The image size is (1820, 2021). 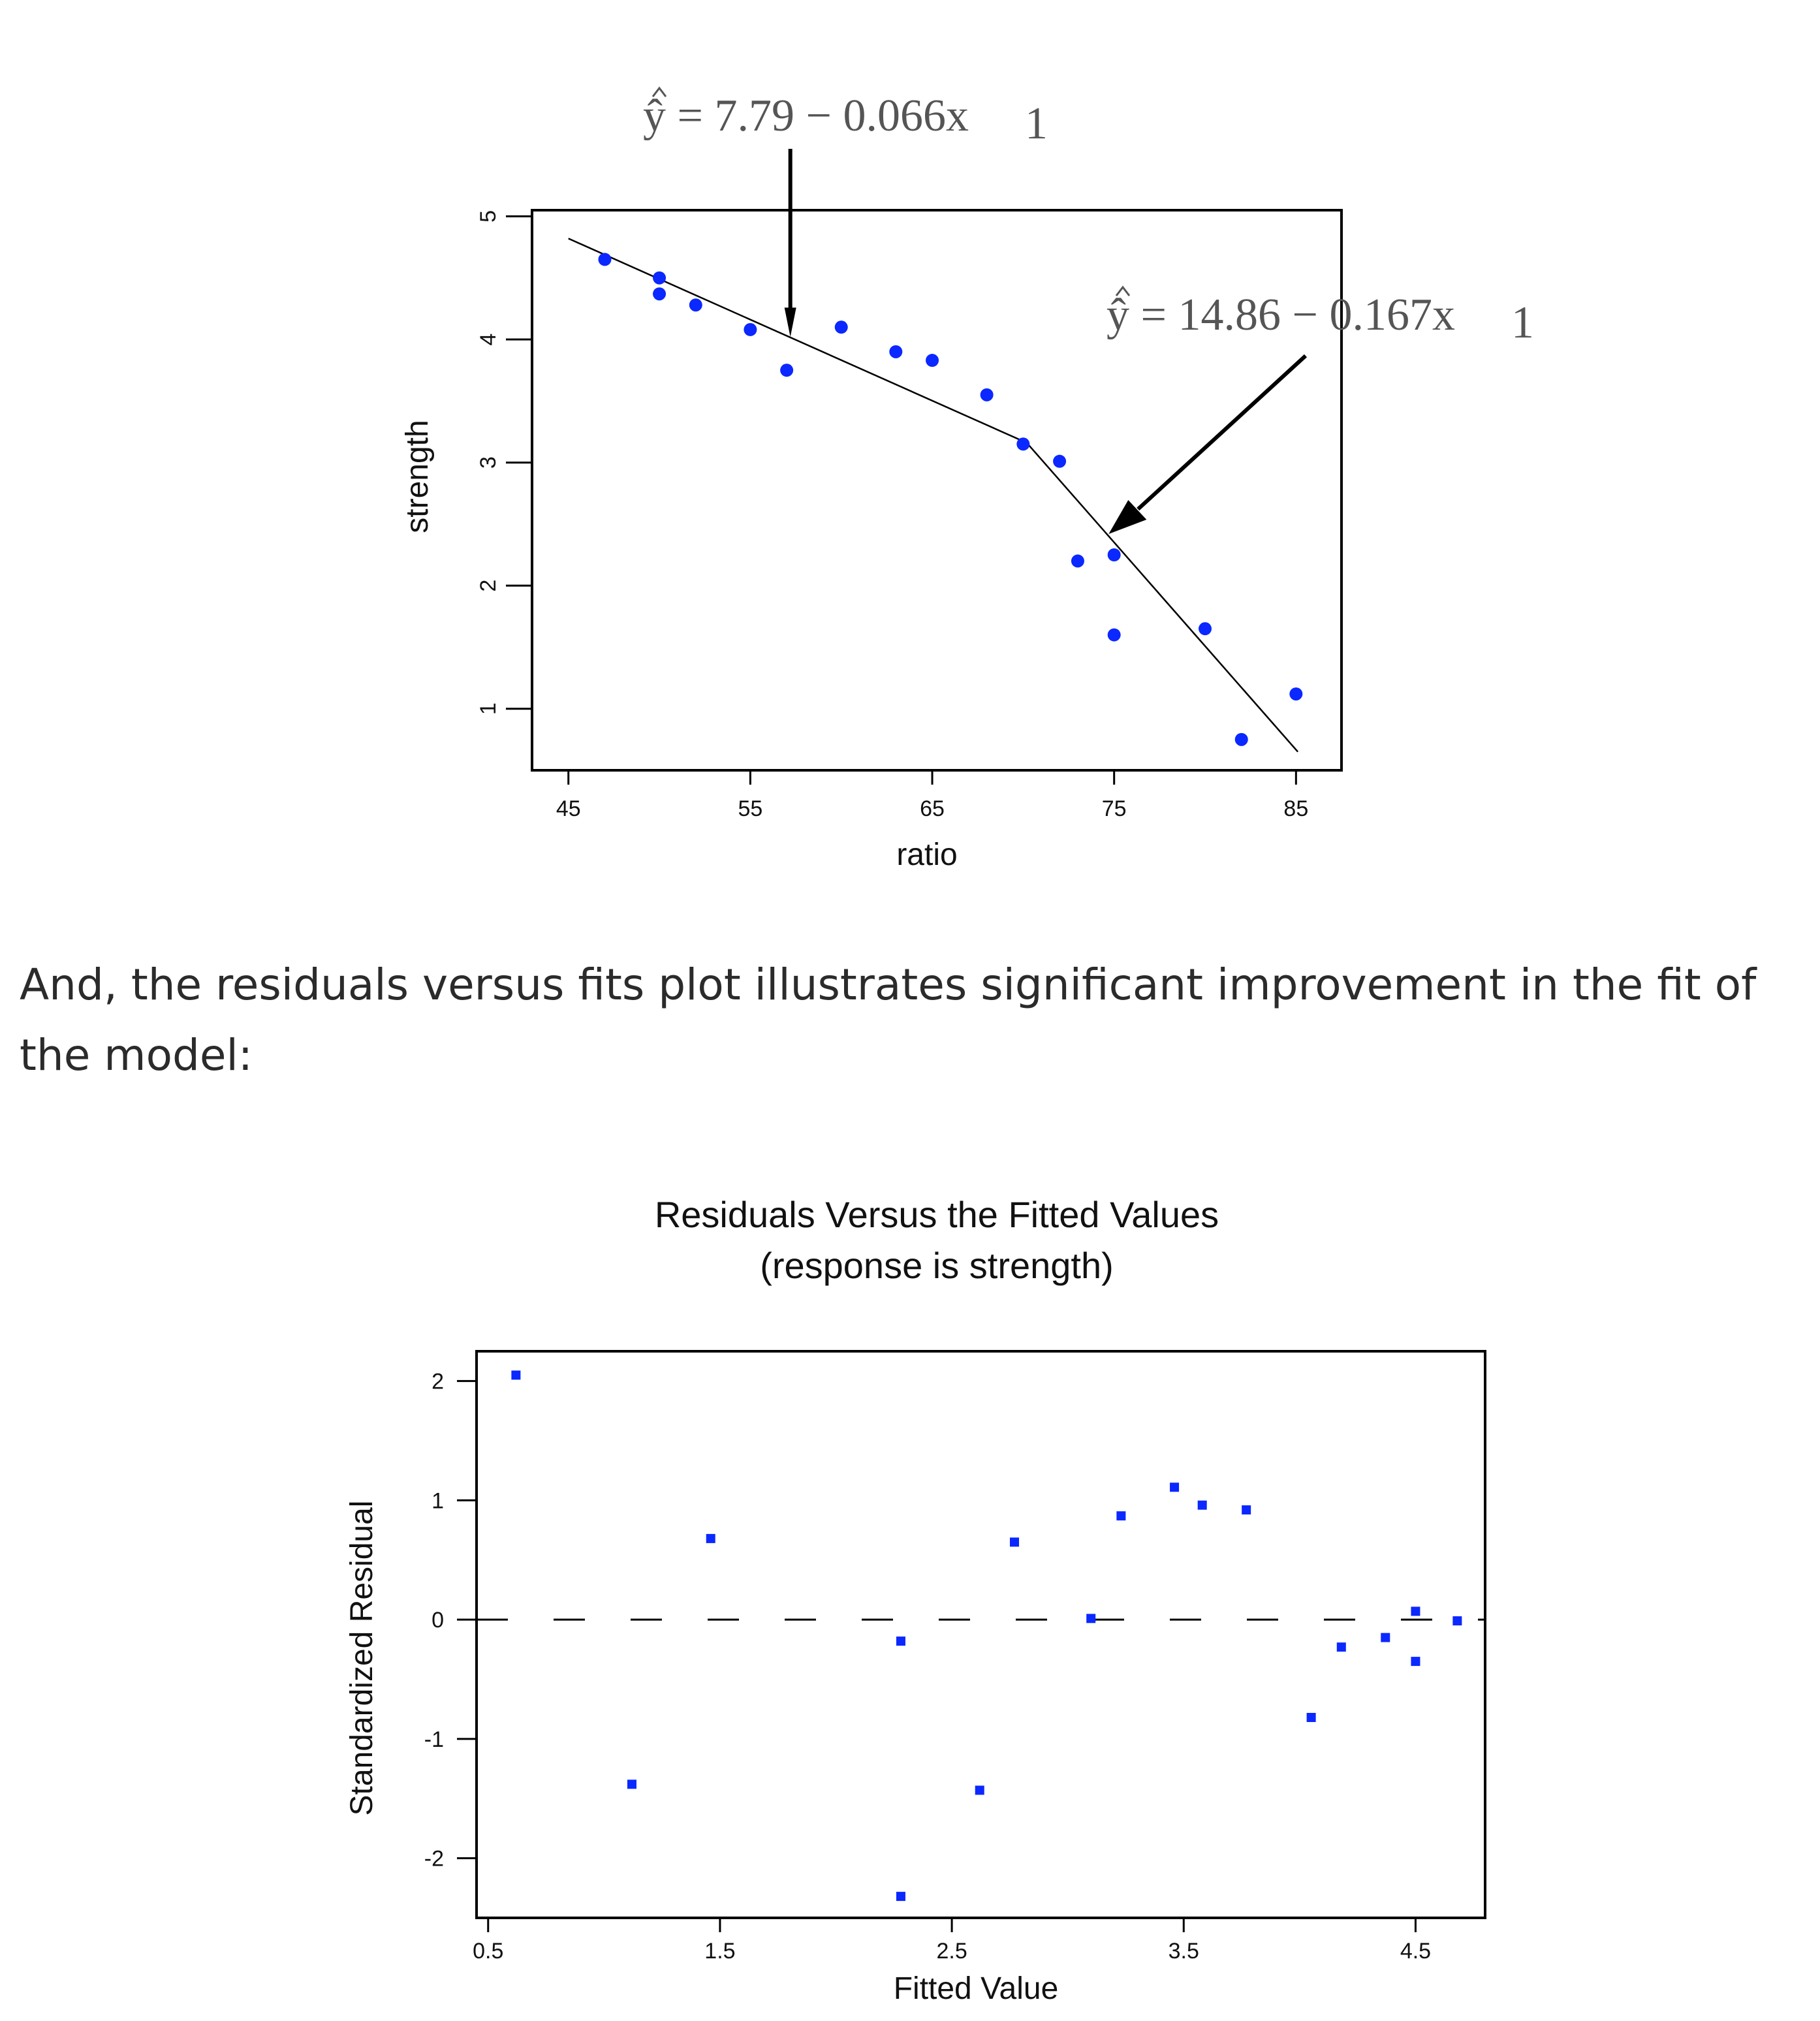 What do you see at coordinates (489, 216) in the screenshot?
I see `y-tick-label: 5` at bounding box center [489, 216].